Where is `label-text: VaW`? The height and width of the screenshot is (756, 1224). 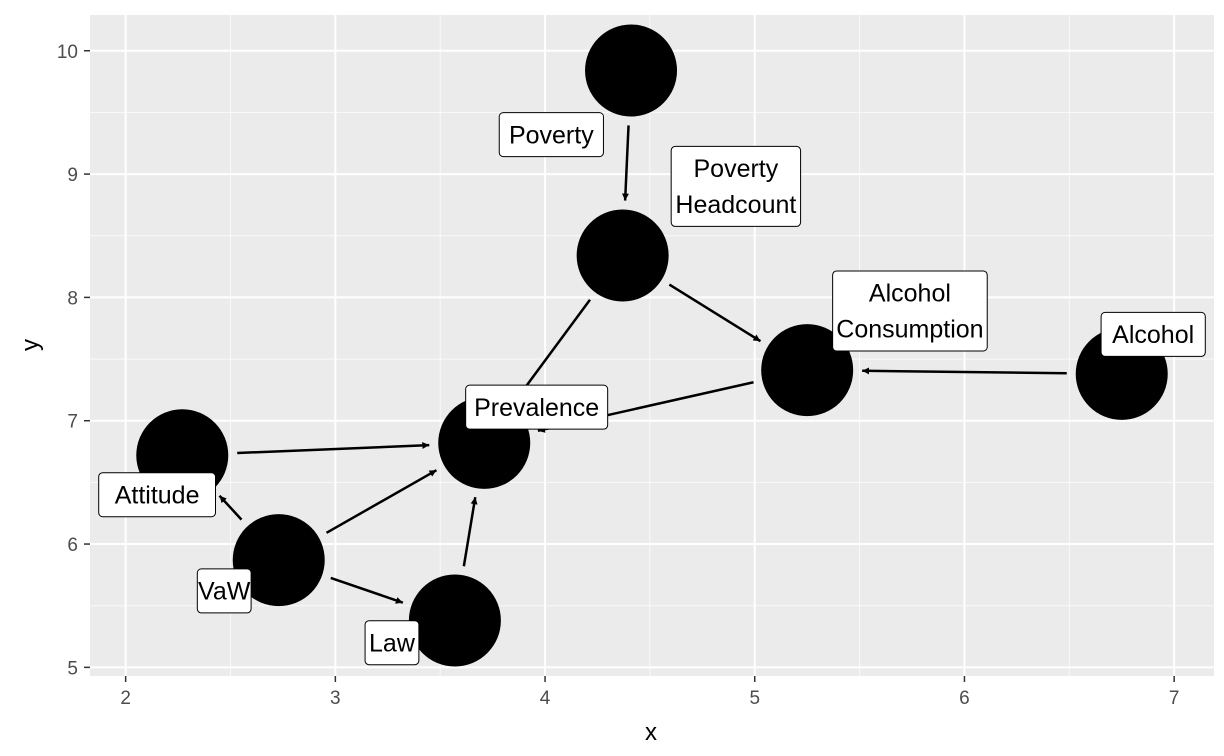 label-text: VaW is located at coordinates (224, 592).